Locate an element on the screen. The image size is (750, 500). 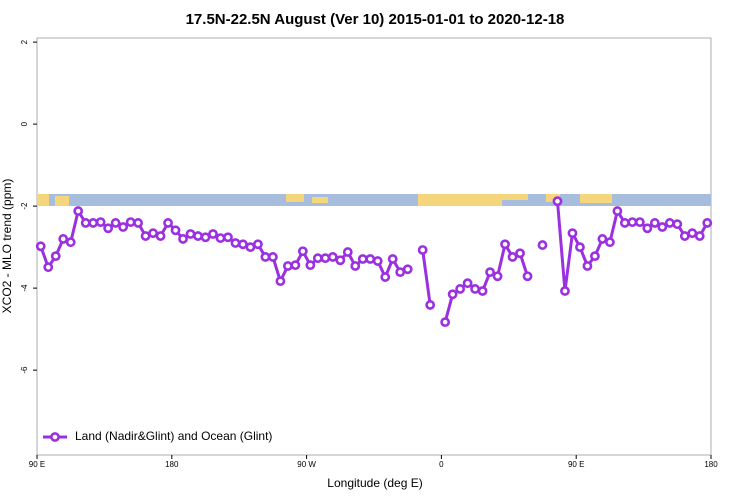
land-mask is located at coordinates (374, 200).